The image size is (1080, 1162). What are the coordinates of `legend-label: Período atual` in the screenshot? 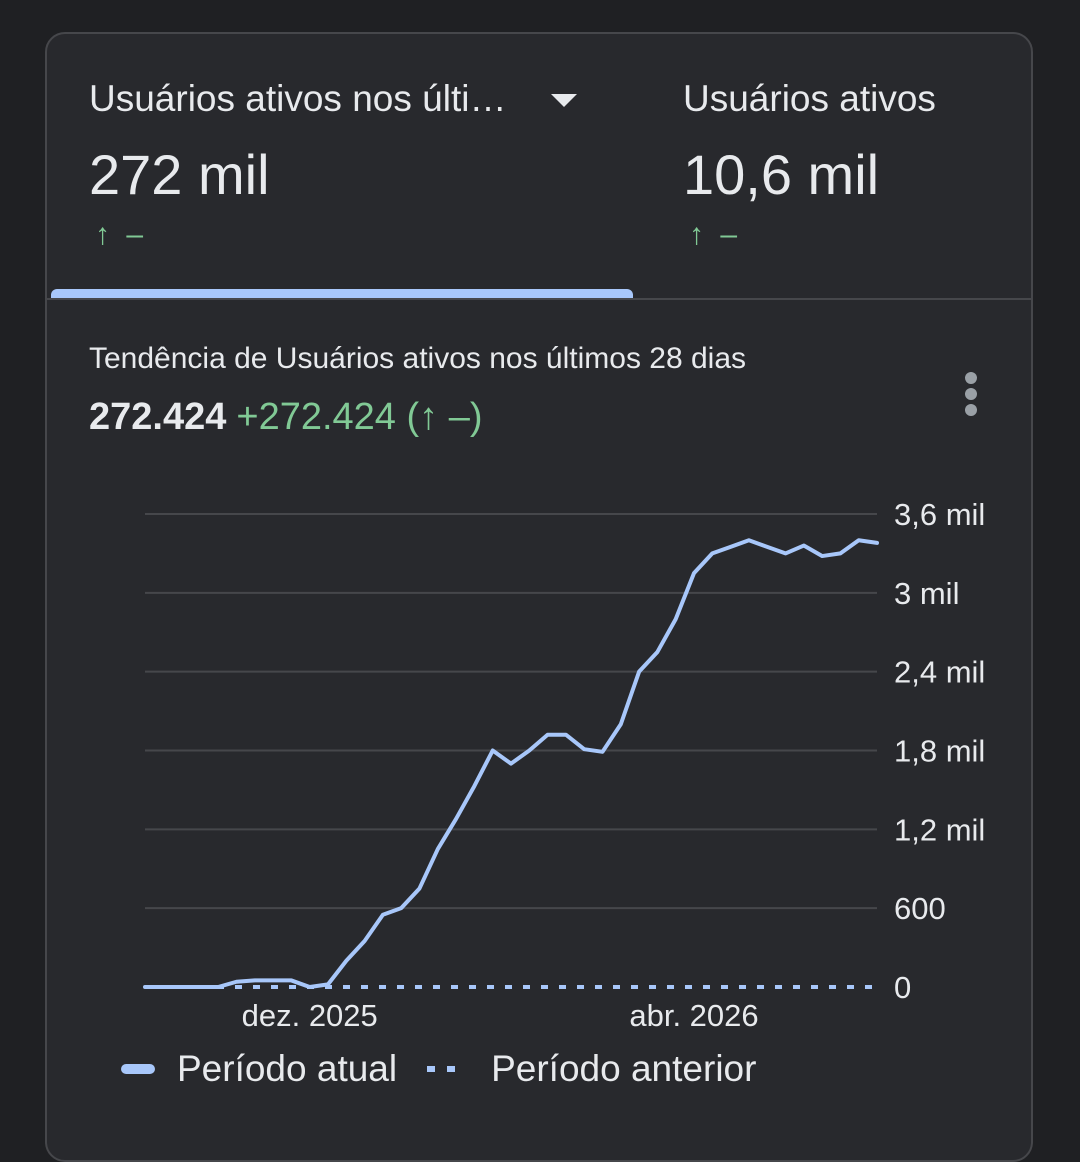 It's located at (287, 1068).